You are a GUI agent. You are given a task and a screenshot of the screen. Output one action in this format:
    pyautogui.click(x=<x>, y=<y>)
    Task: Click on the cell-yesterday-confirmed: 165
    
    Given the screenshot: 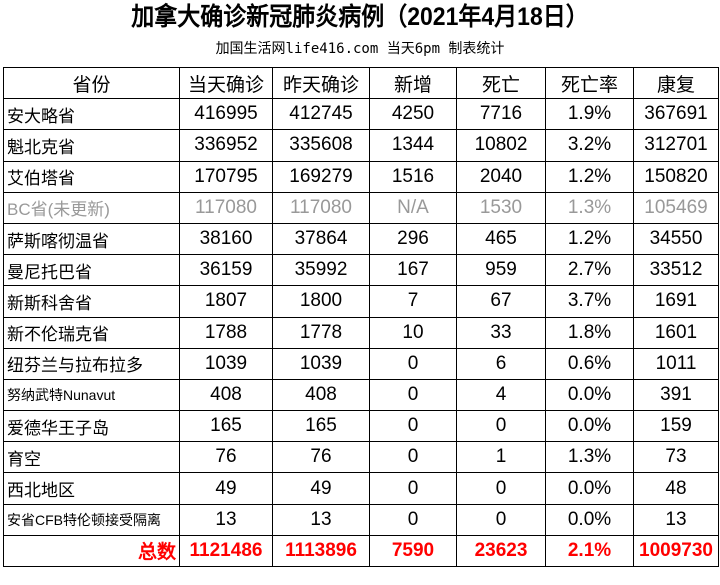 What is the action you would take?
    pyautogui.click(x=321, y=426)
    